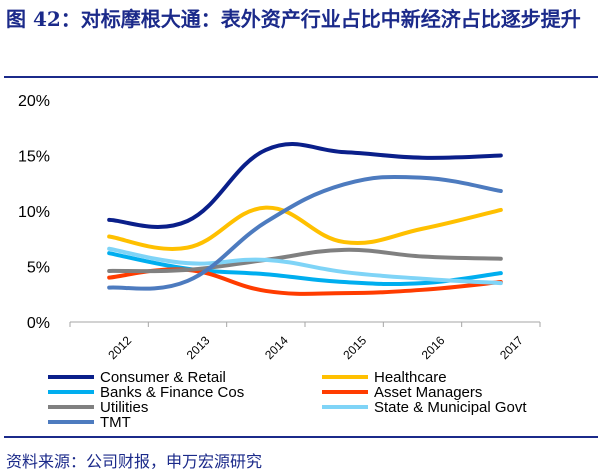 This screenshot has width=602, height=476. I want to click on legend-label-healthcare: Healthcare, so click(410, 377).